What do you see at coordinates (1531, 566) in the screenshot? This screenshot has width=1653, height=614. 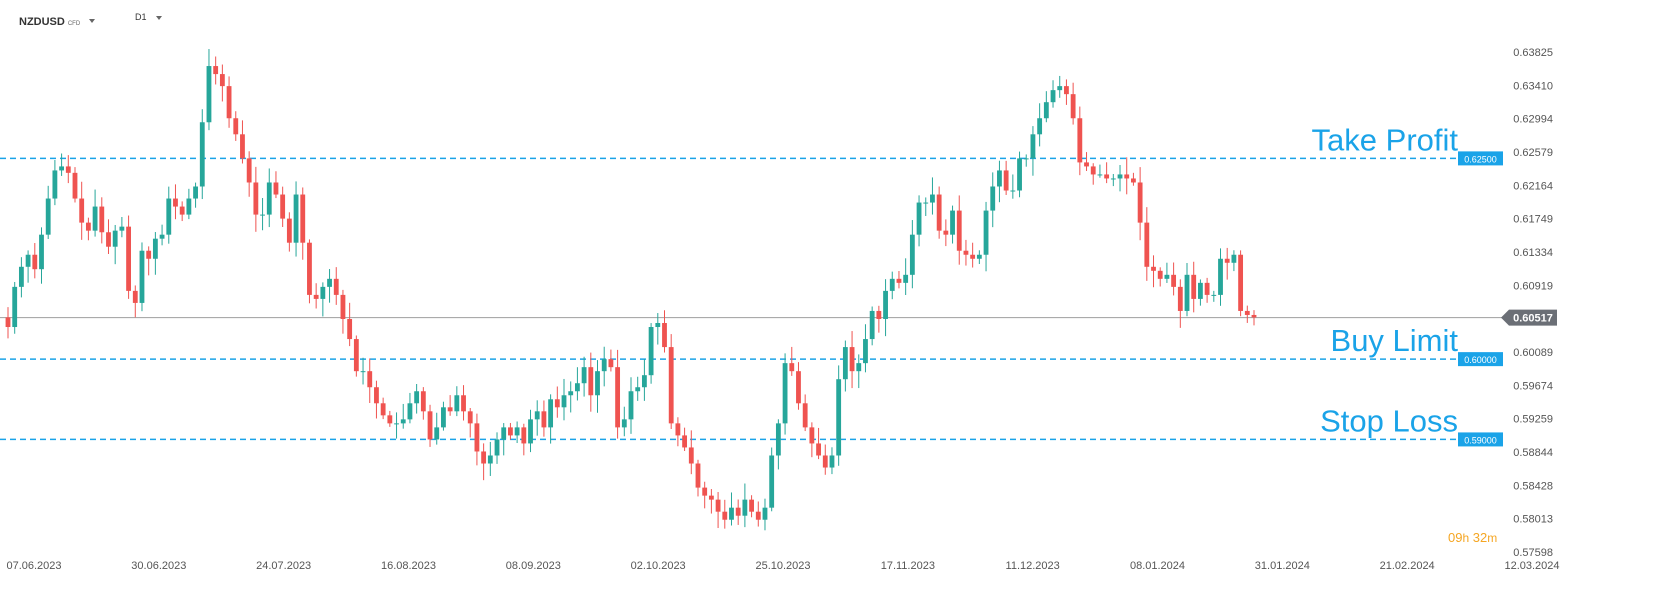 I see `x-axis-tick-label: 12.03.2024` at bounding box center [1531, 566].